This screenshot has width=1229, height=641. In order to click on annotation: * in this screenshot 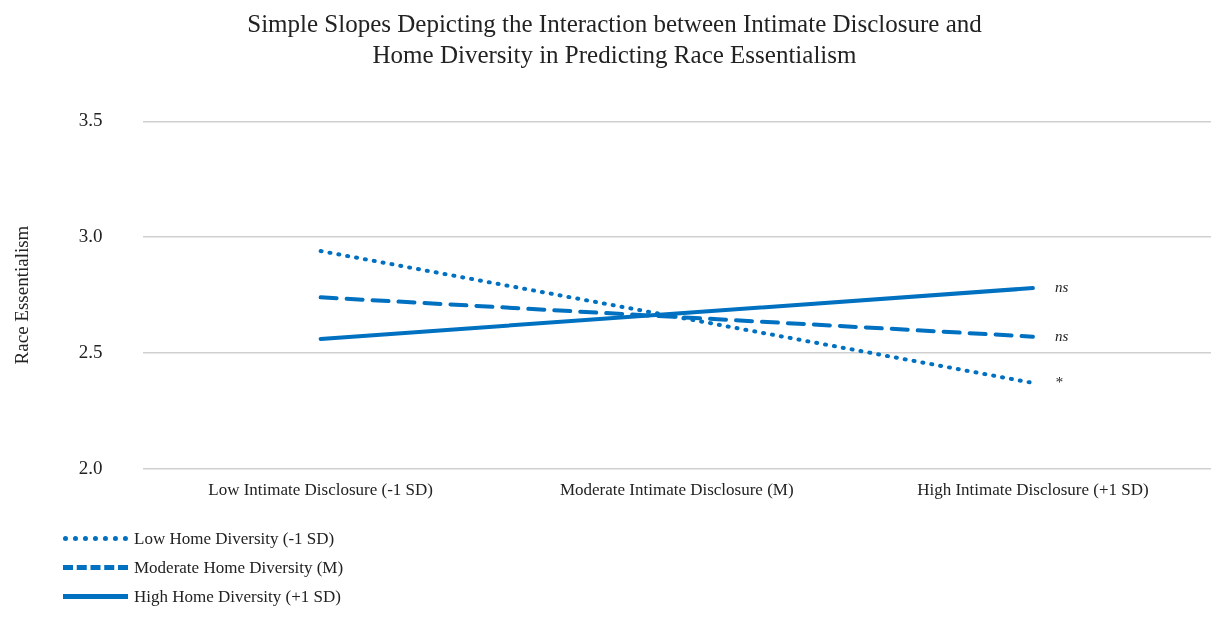, I will do `click(1058, 381)`.